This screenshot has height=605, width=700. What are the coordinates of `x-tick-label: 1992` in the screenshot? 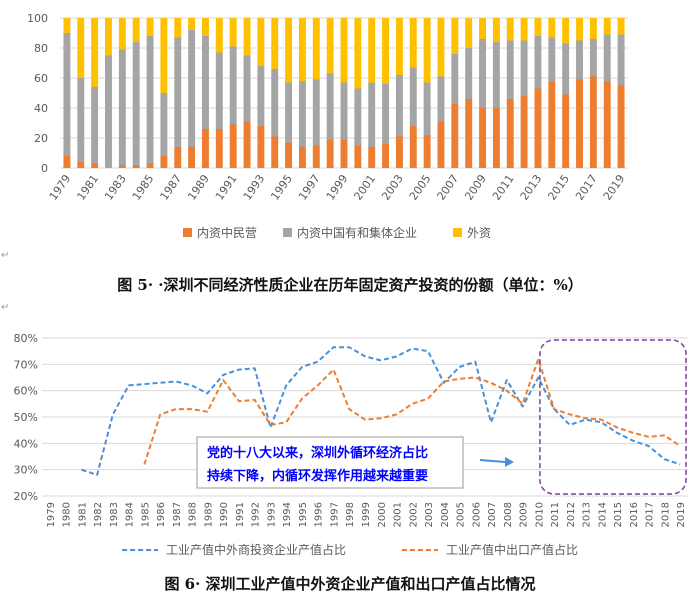 It's located at (256, 514).